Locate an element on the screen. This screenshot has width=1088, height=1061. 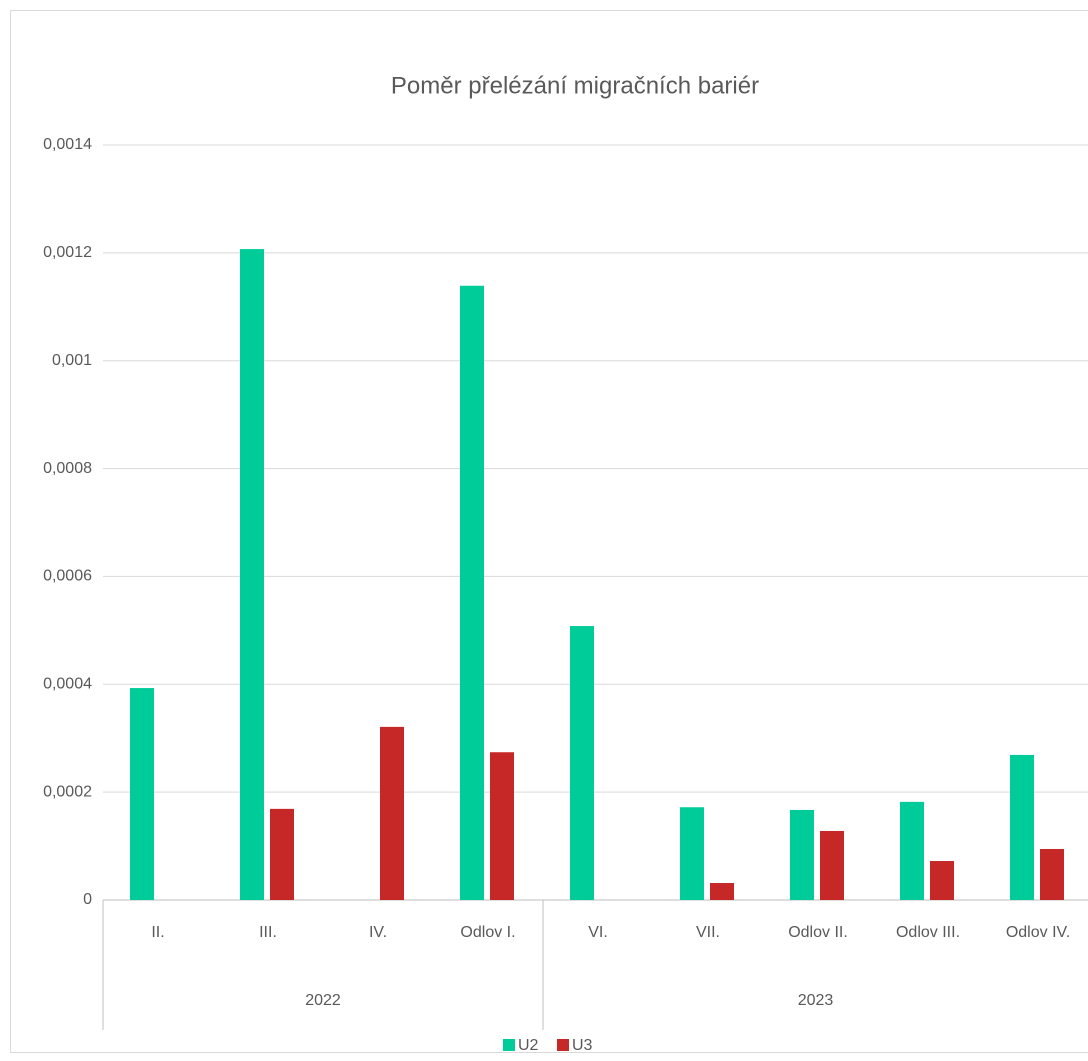
y-tick-label: 0,0012 is located at coordinates (67, 252).